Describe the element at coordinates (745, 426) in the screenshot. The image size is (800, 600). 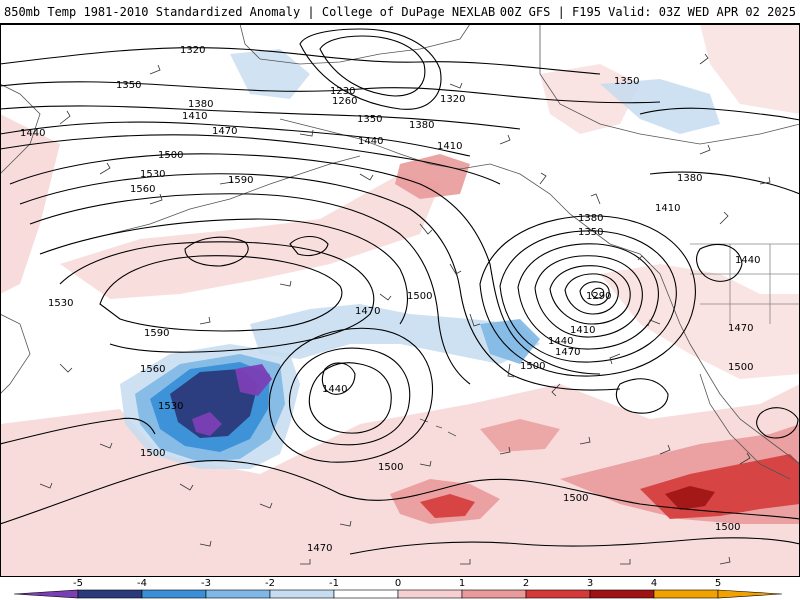
I see `mexico-coast` at that location.